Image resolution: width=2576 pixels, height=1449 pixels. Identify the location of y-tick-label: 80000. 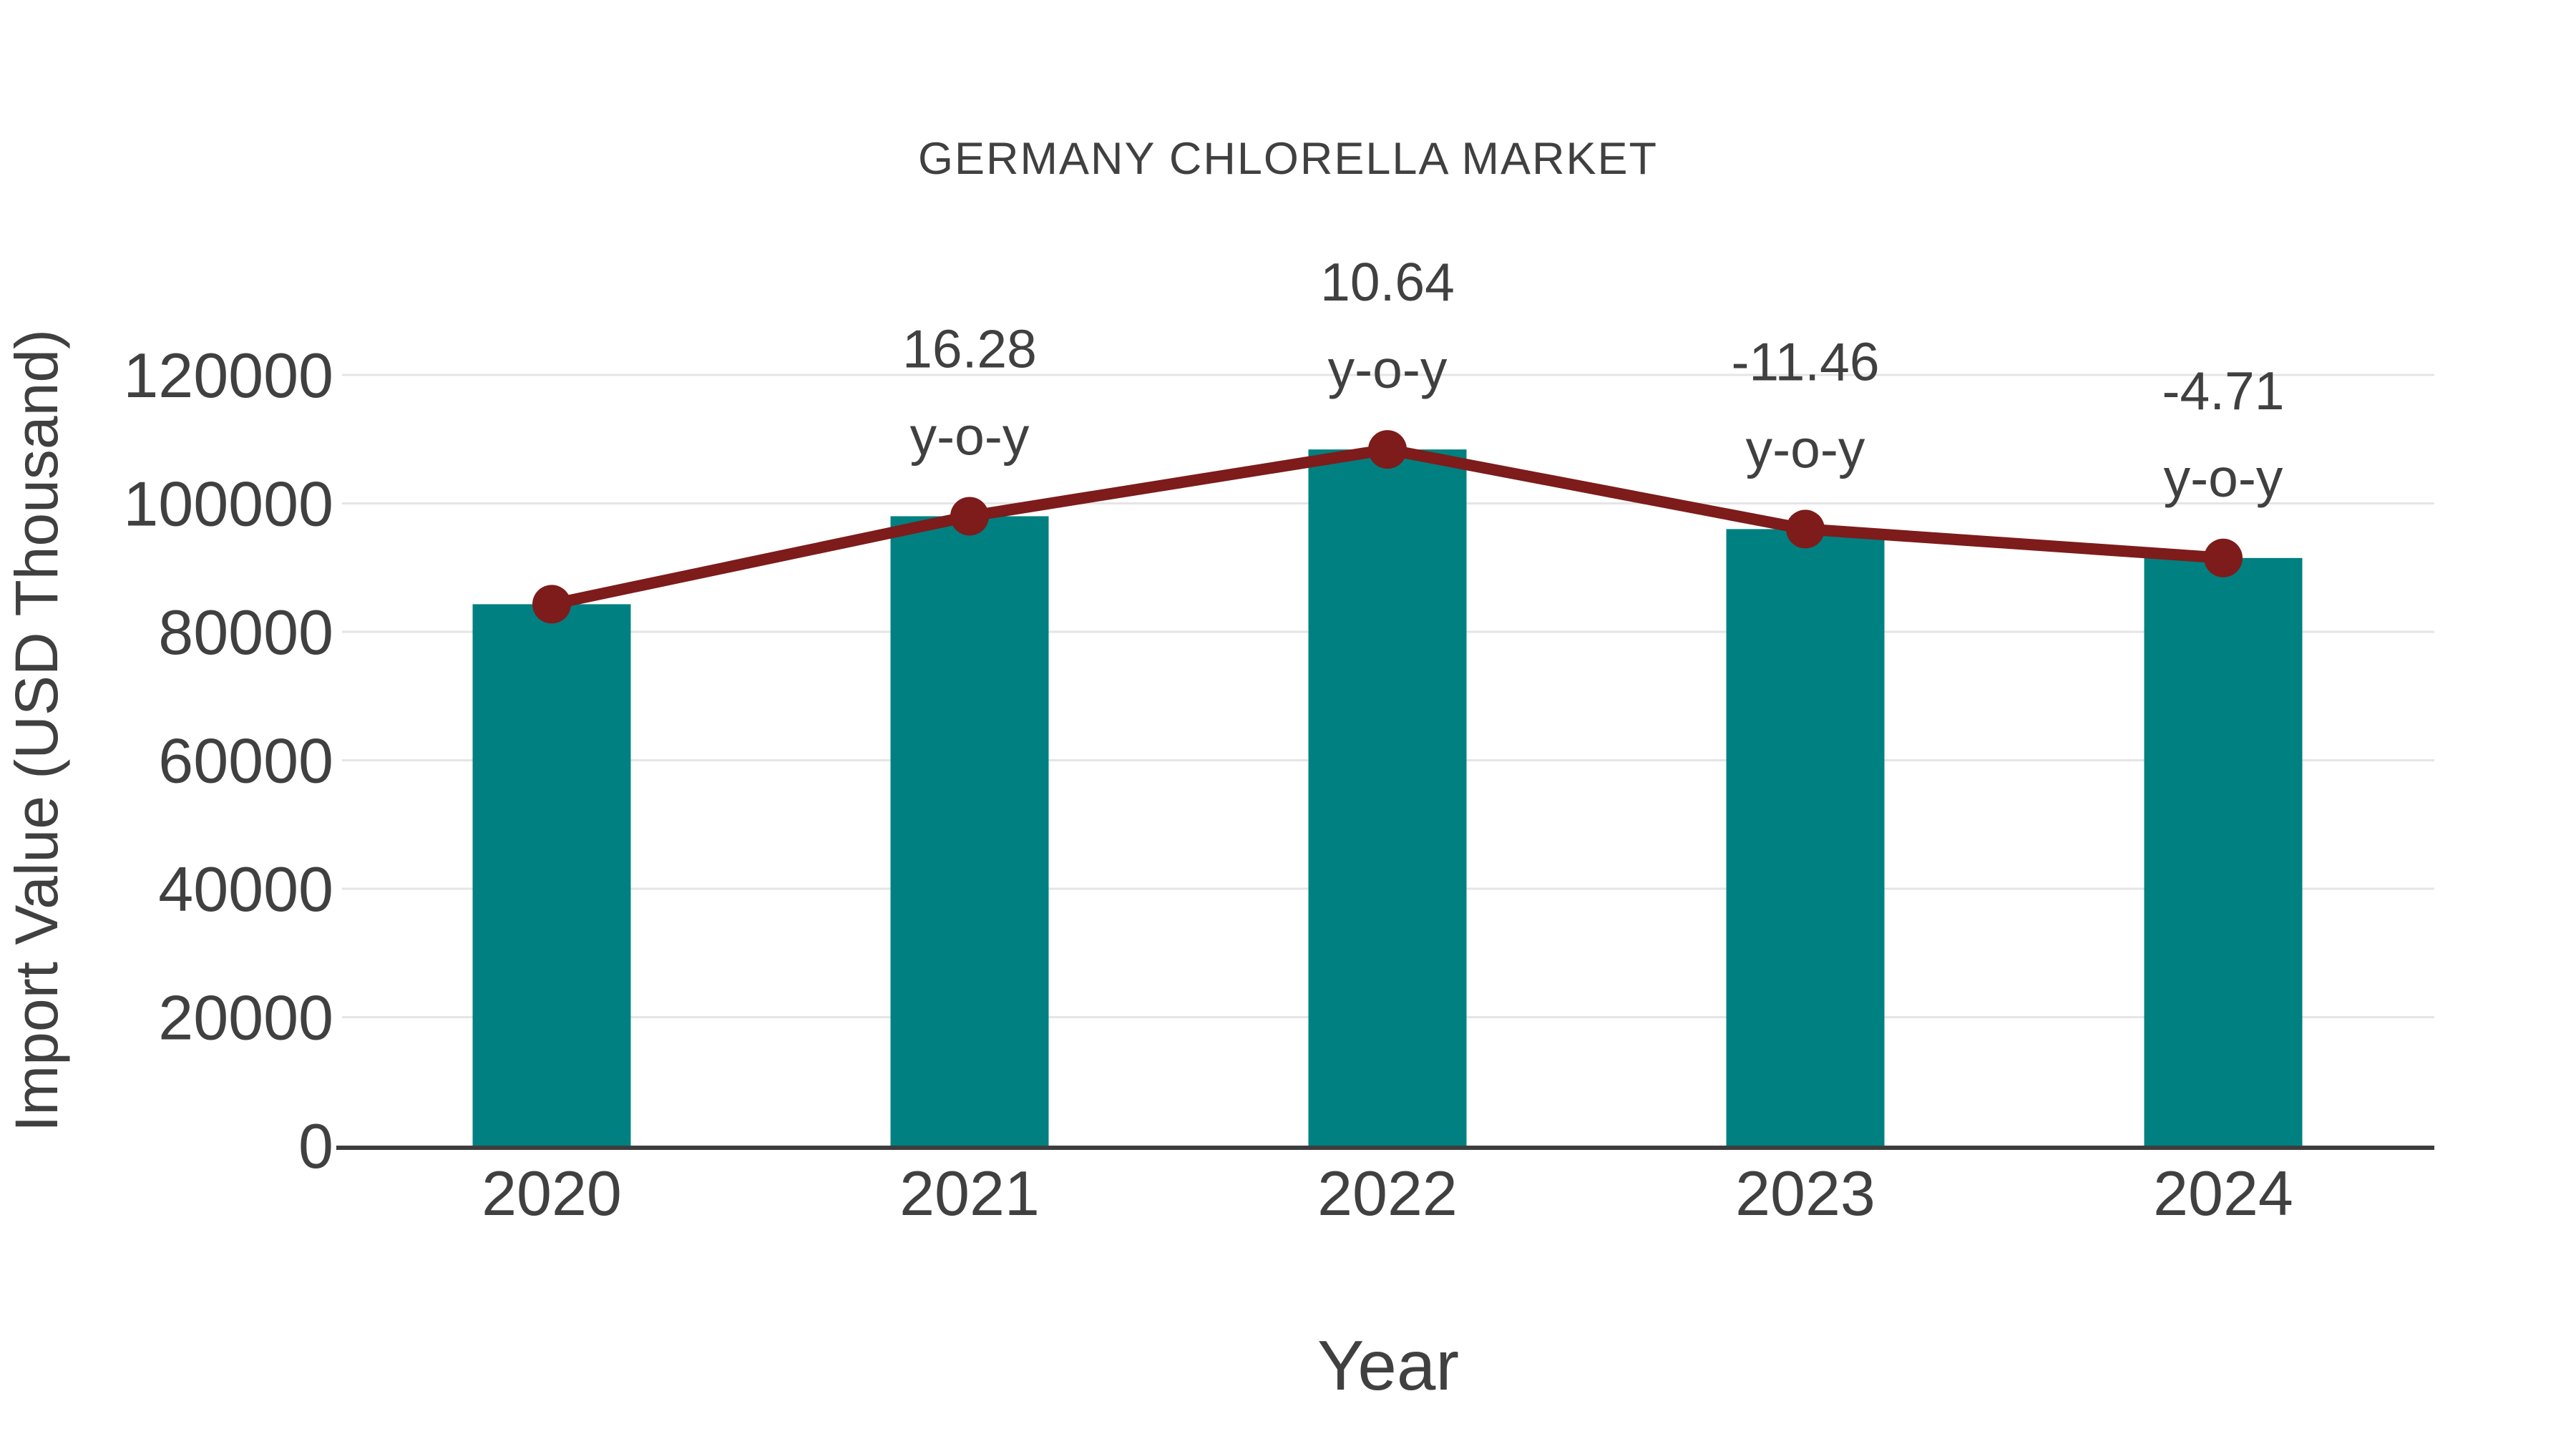
(245, 632).